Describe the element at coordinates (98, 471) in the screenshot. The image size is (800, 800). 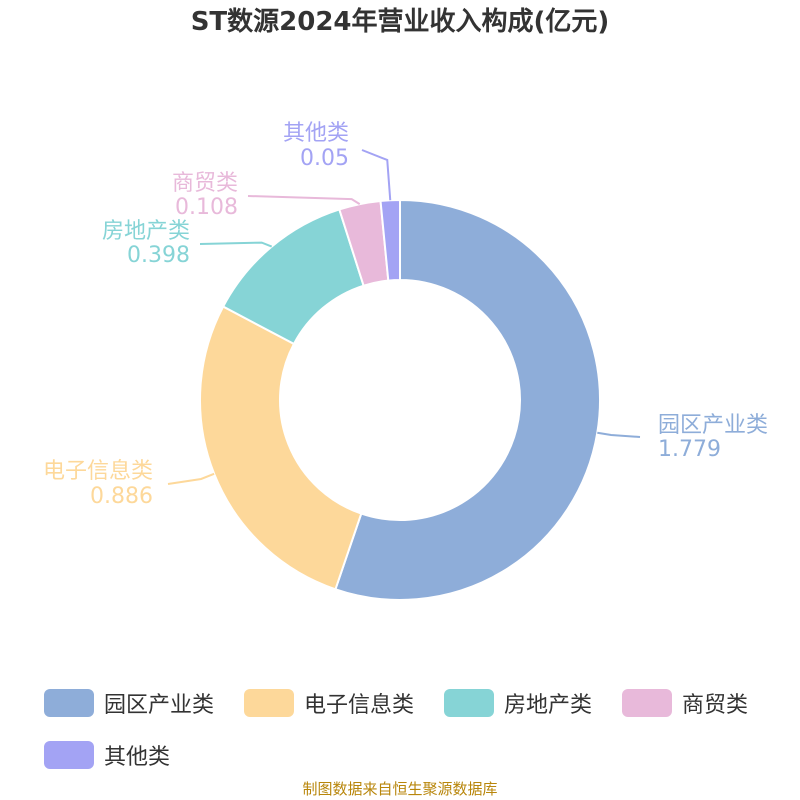
I see `slice-label-1: 电子信息类` at that location.